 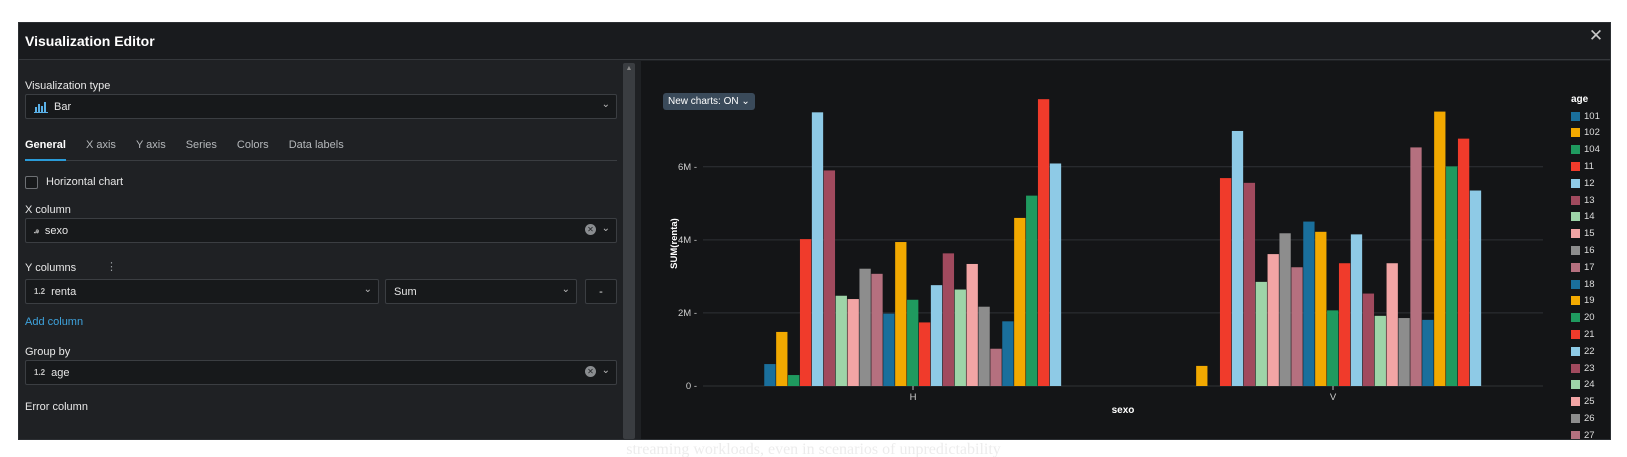 What do you see at coordinates (1583, 318) in the screenshot?
I see `legend-item: 20` at bounding box center [1583, 318].